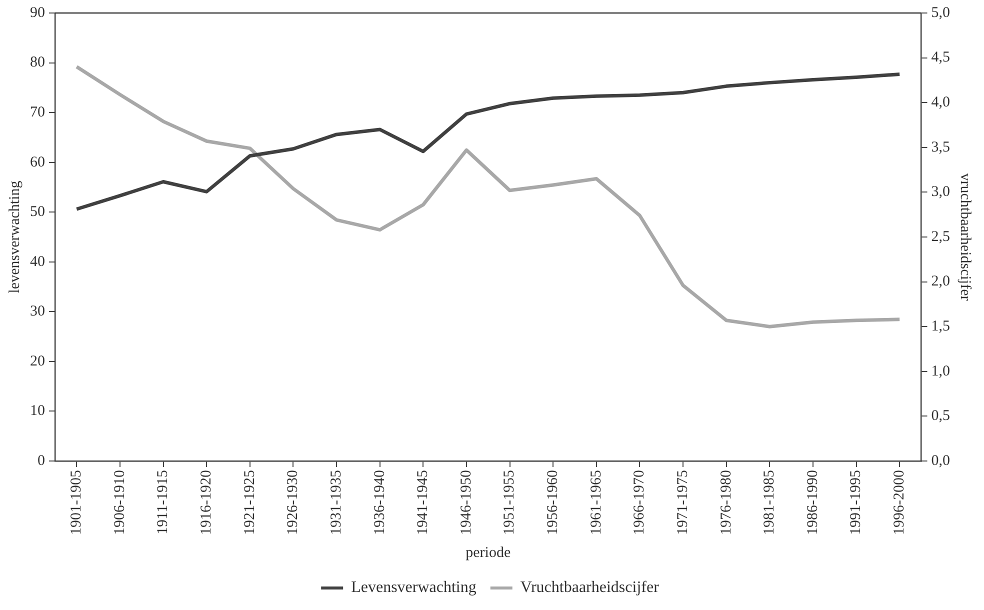 Image resolution: width=984 pixels, height=610 pixels. I want to click on y2-tick-label: 3,0, so click(940, 192).